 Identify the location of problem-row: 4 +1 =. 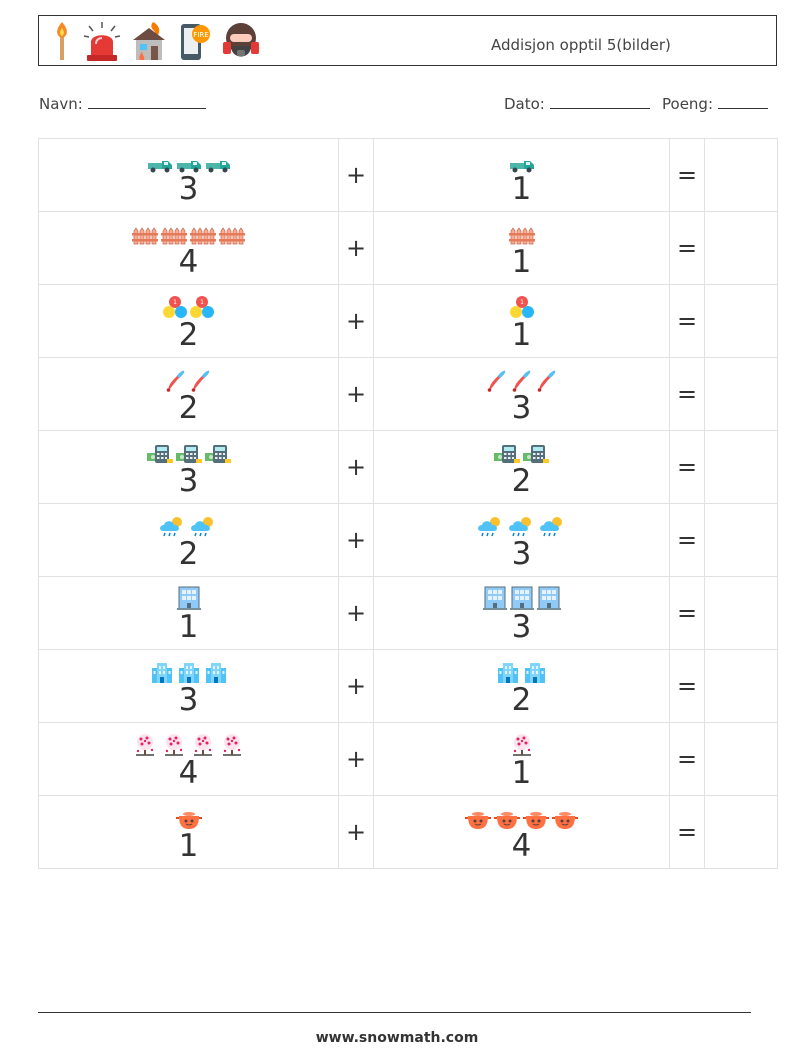
(408, 248).